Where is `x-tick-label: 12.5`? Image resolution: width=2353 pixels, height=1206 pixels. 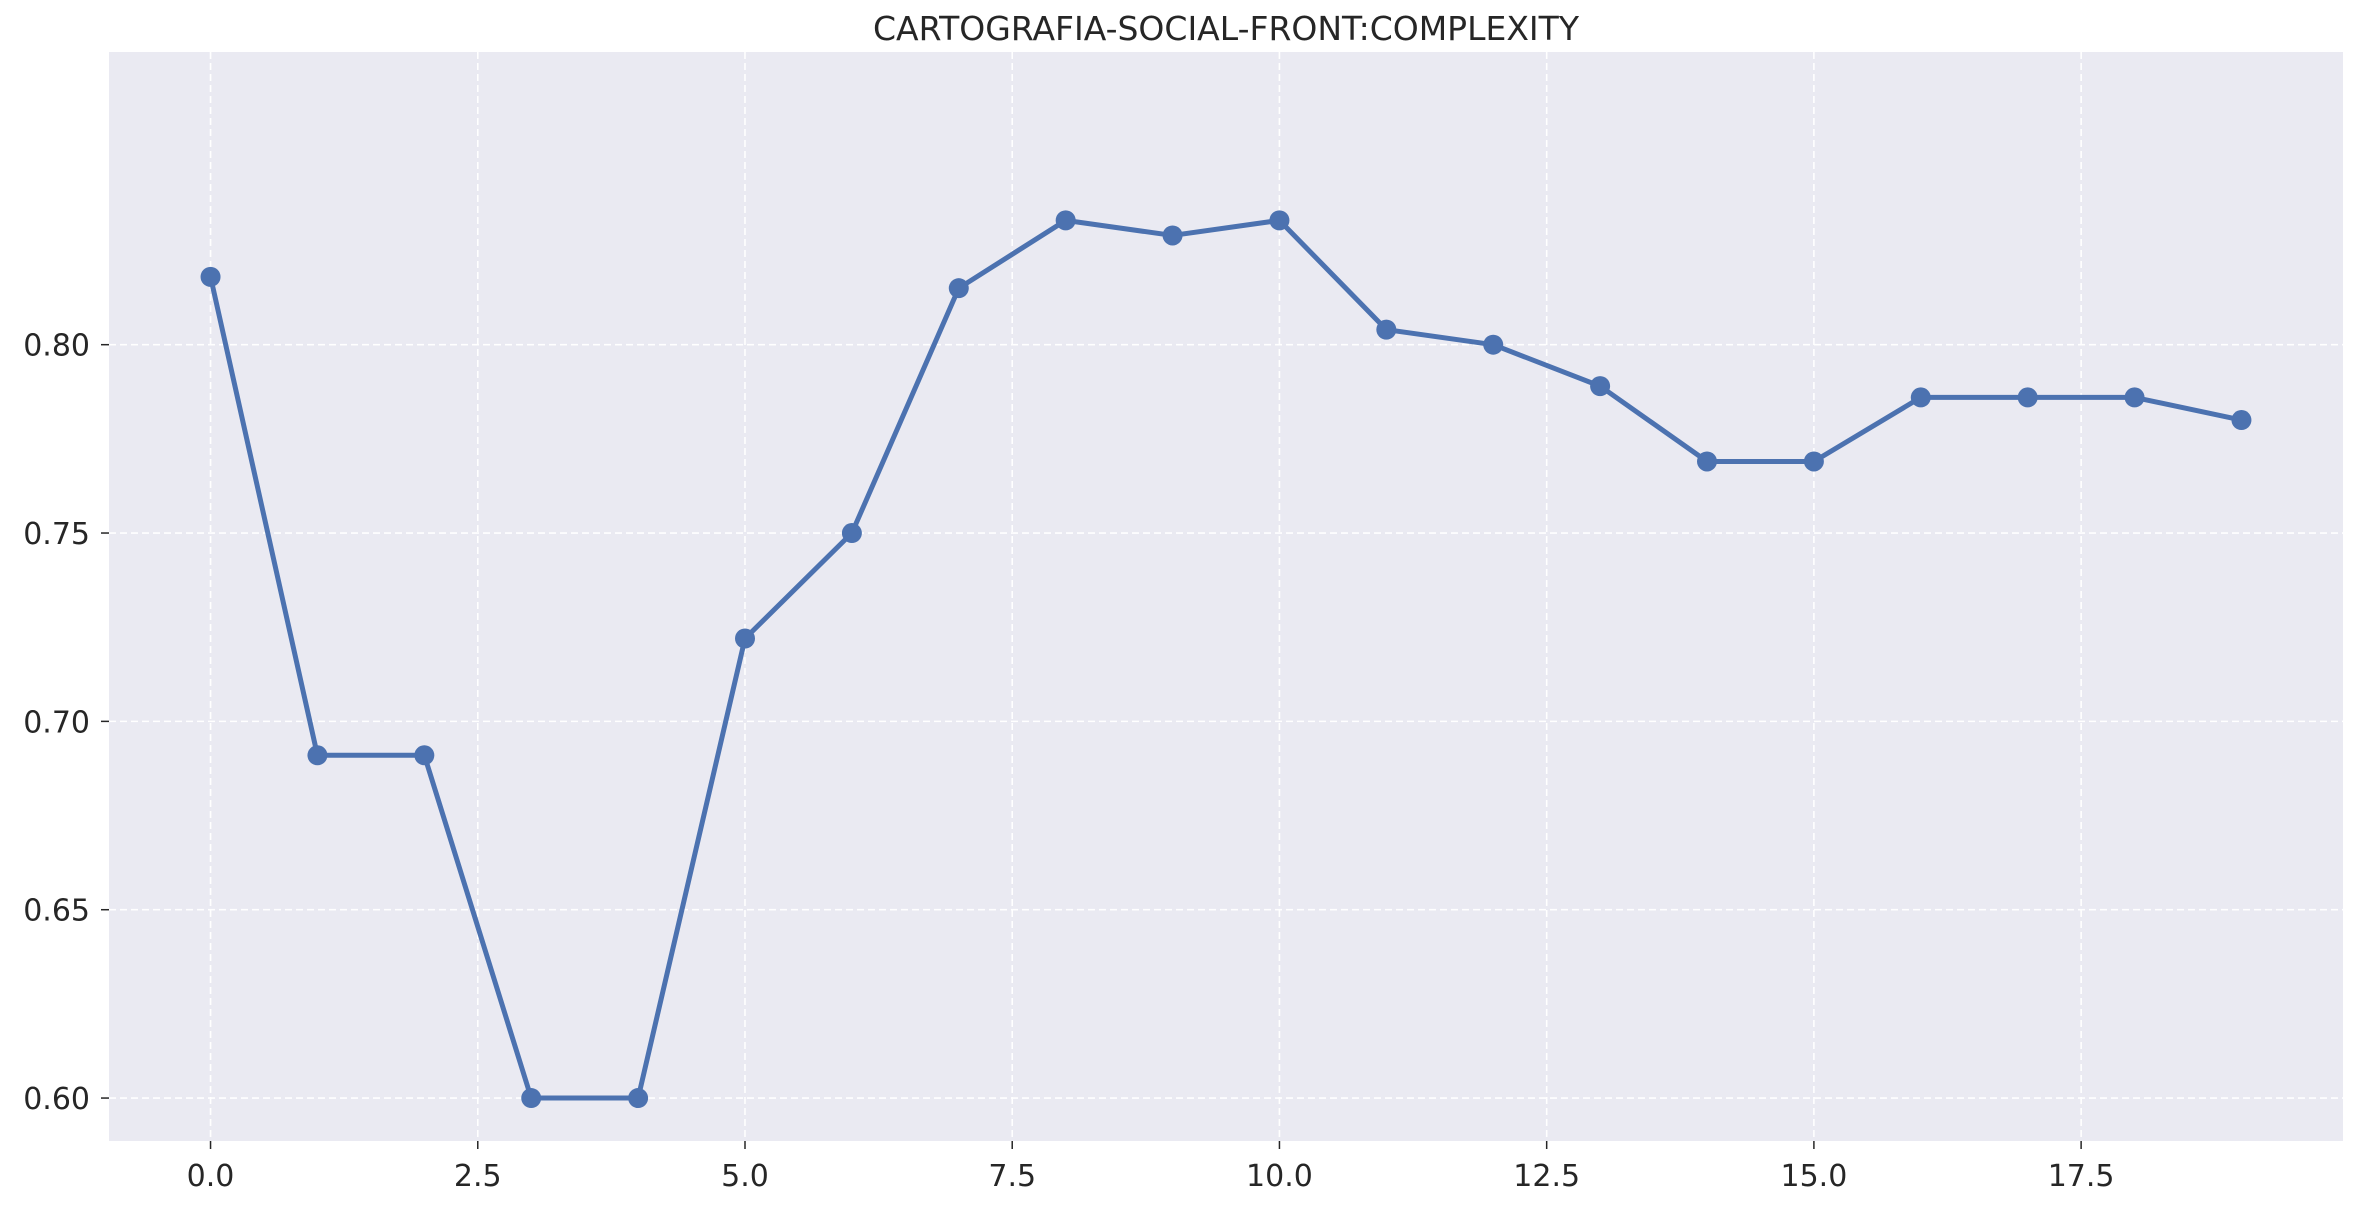 x-tick-label: 12.5 is located at coordinates (1546, 1176).